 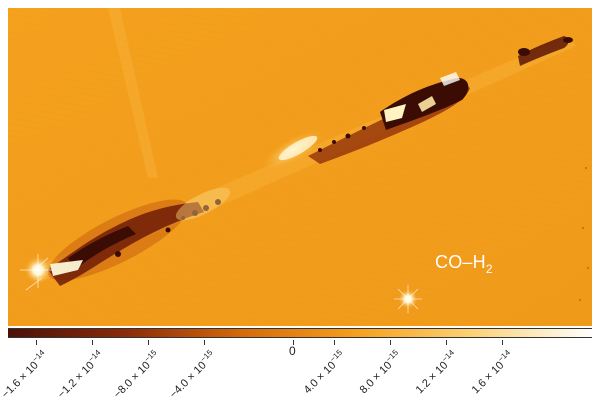 I want to click on colorbar, so click(x=300, y=334).